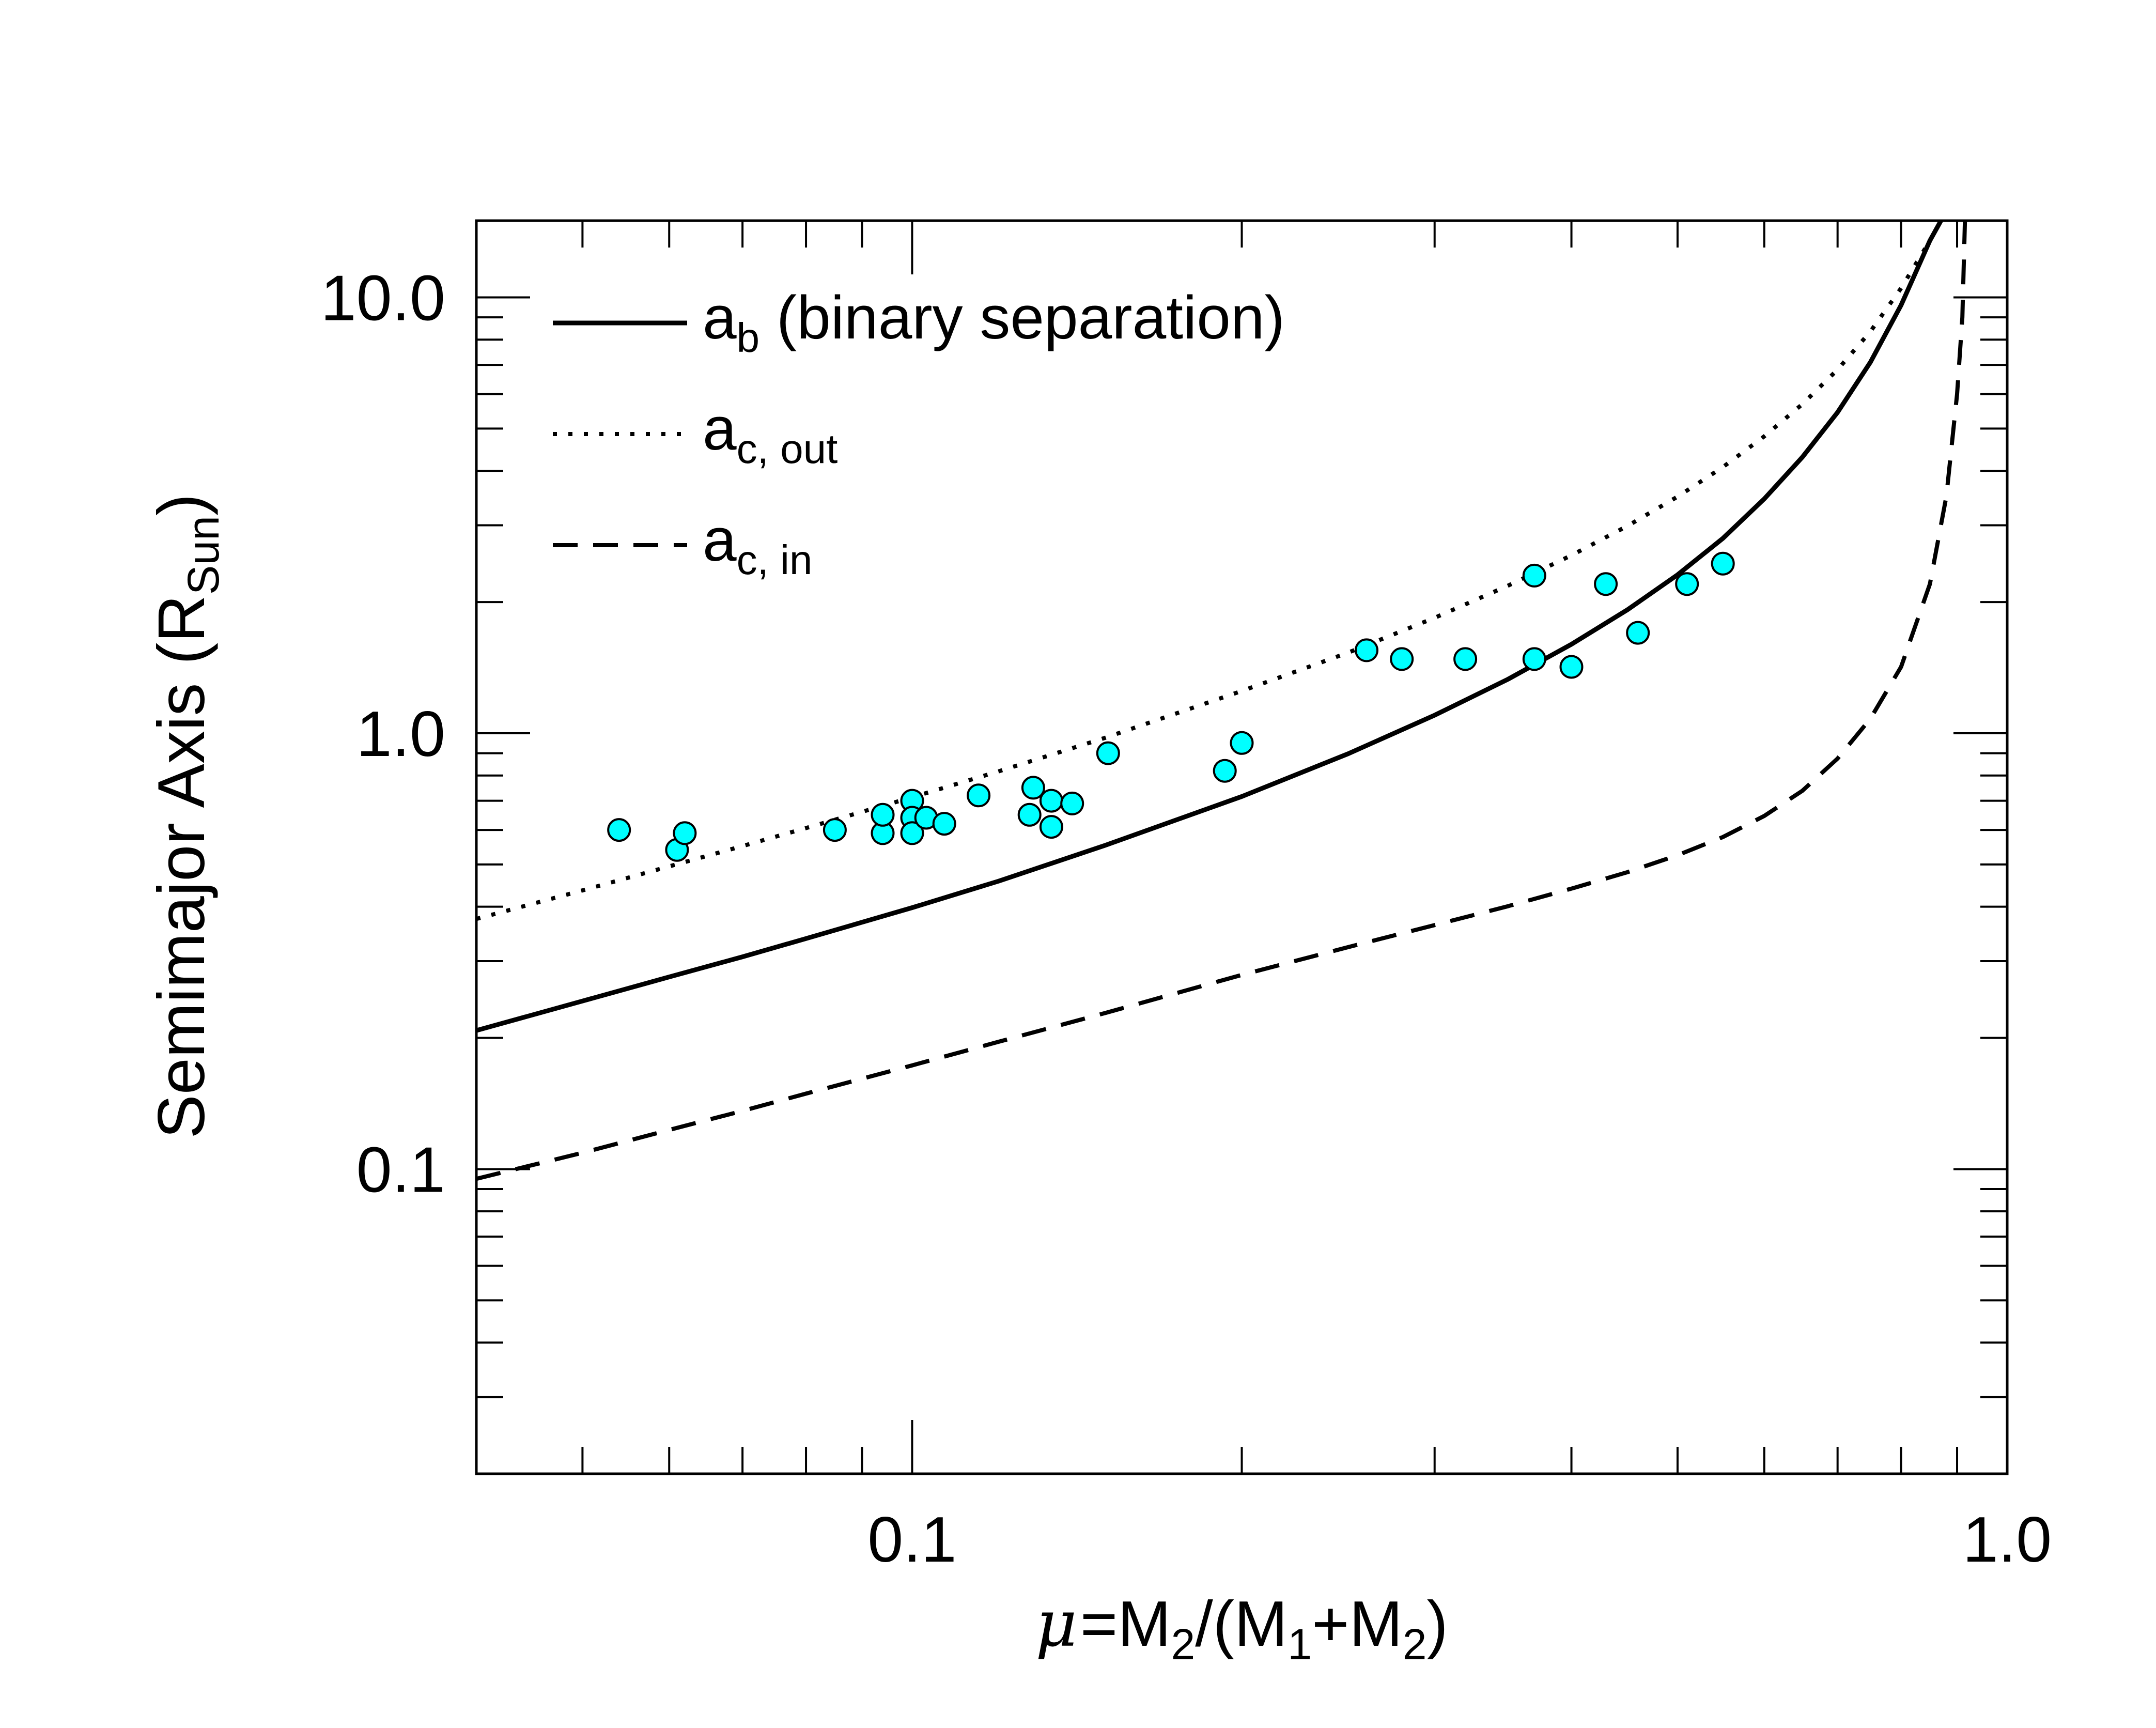  I want to click on legend-label-ab: ab (binary separation), so click(994, 322).